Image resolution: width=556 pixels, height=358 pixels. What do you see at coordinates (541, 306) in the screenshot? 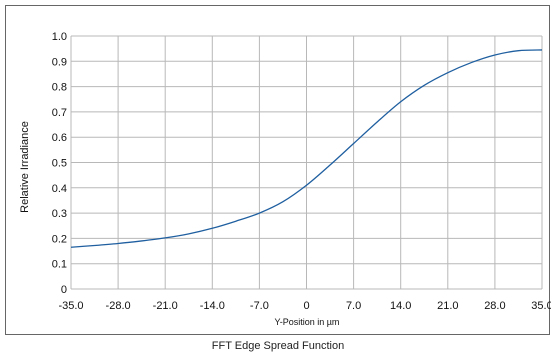
I see `x-tick-label: 35.0` at bounding box center [541, 306].